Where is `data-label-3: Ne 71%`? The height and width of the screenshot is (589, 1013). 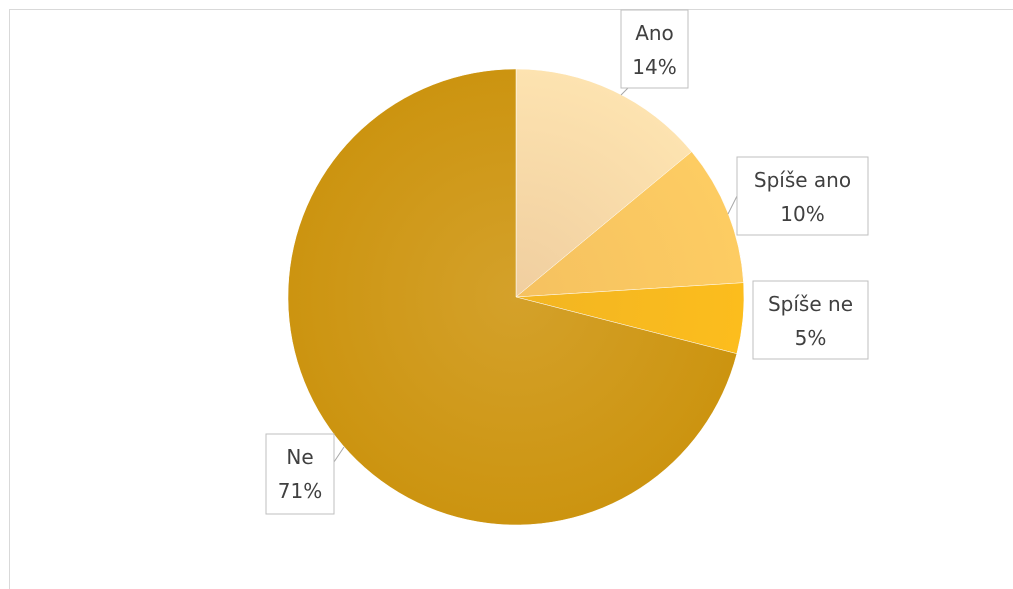
data-label-3: Ne 71% is located at coordinates (300, 474).